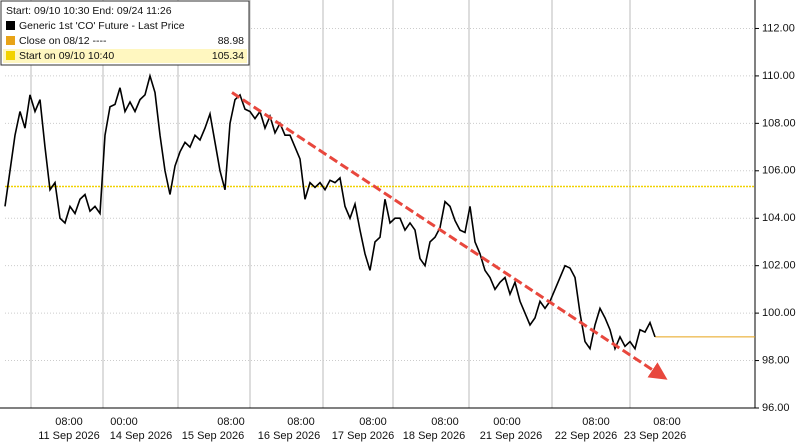 The image size is (800, 443). I want to click on legend-label: Start on 09/10 10:40, so click(66, 56).